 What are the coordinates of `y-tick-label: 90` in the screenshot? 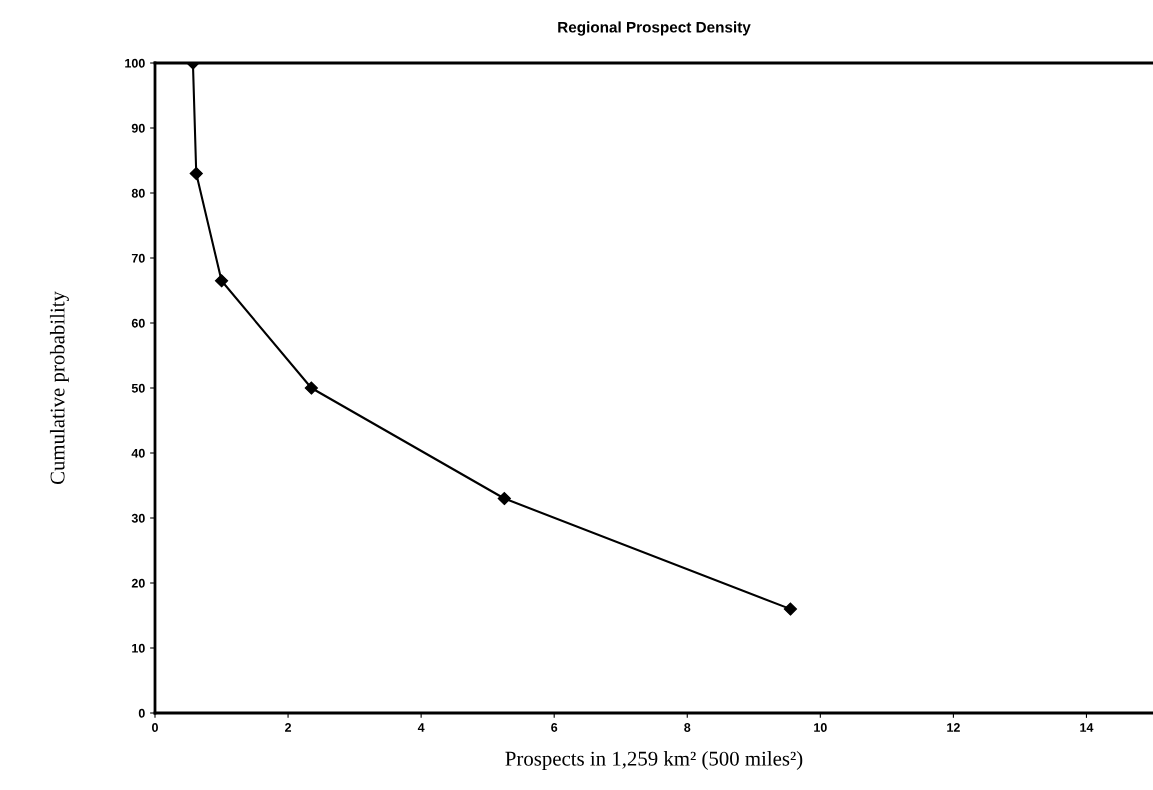 It's located at (138, 128).